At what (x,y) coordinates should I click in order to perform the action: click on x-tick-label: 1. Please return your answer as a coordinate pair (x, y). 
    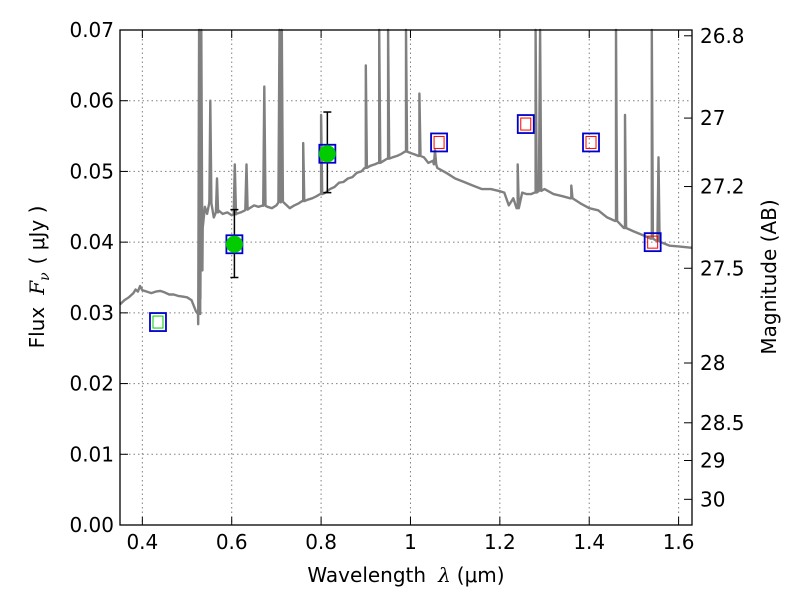
    Looking at the image, I should click on (410, 542).